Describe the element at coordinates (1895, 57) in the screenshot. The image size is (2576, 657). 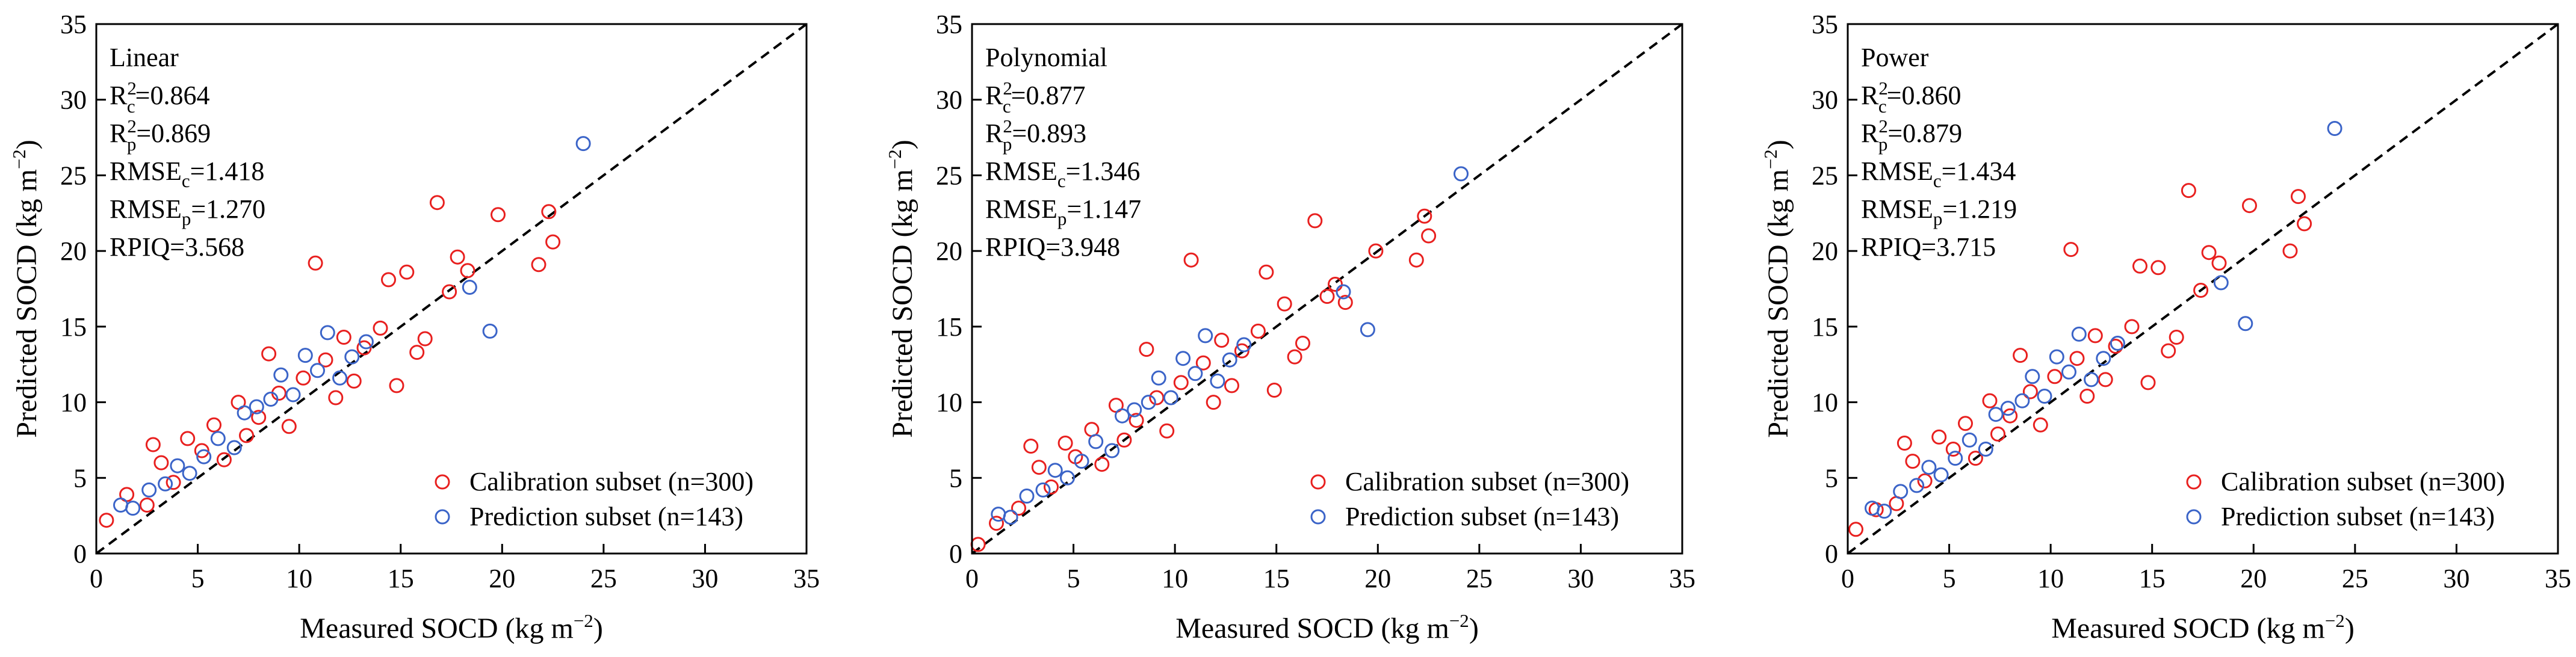
I see `model-name: Power` at that location.